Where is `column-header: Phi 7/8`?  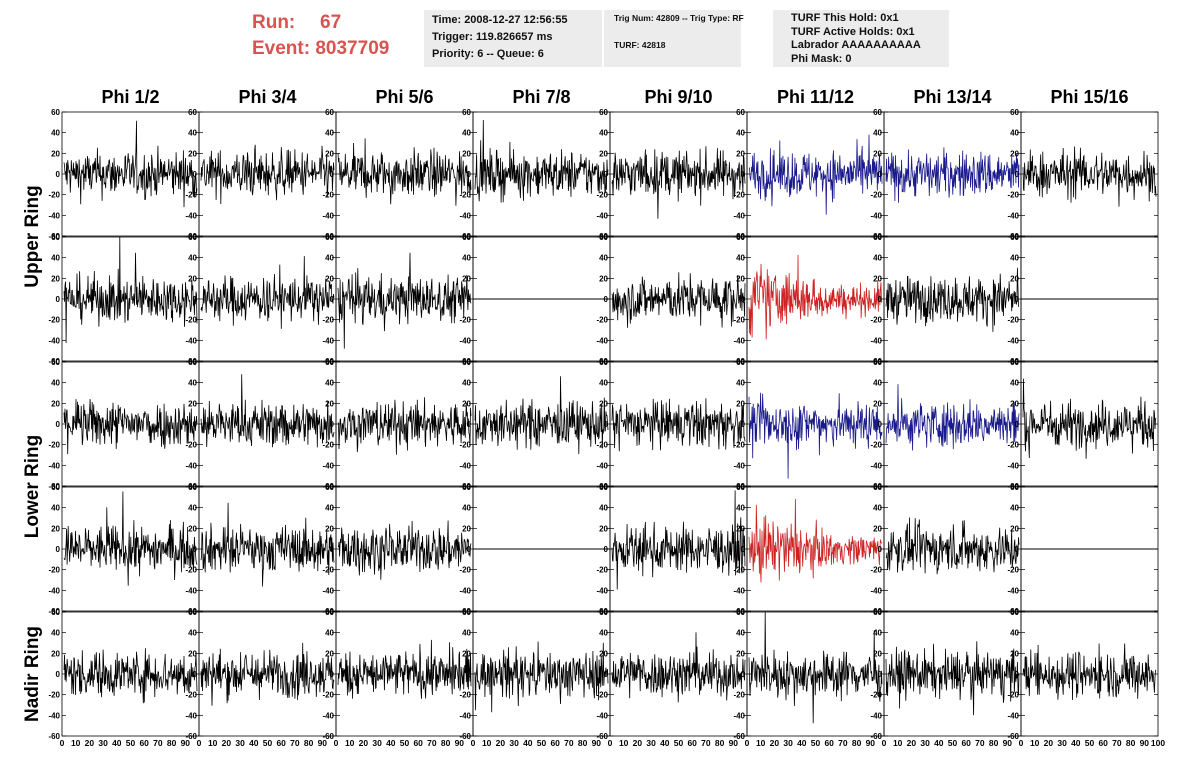 column-header: Phi 7/8 is located at coordinates (541, 97).